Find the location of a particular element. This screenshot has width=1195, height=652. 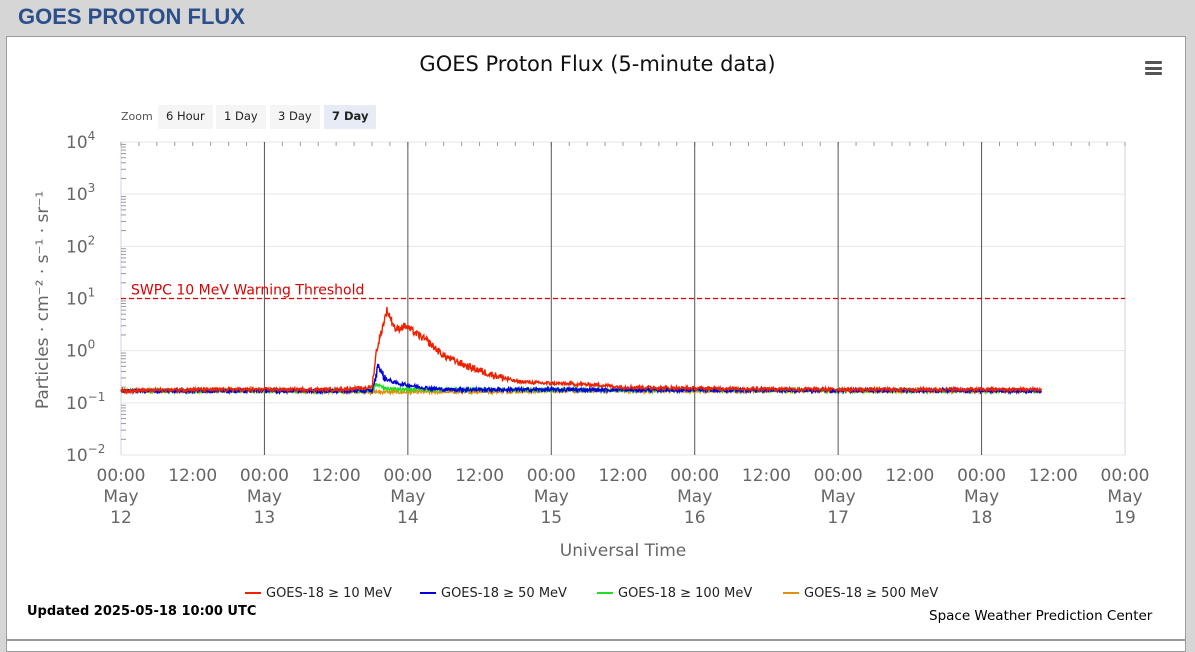

x-axis-title: Universal Time is located at coordinates (623, 551).